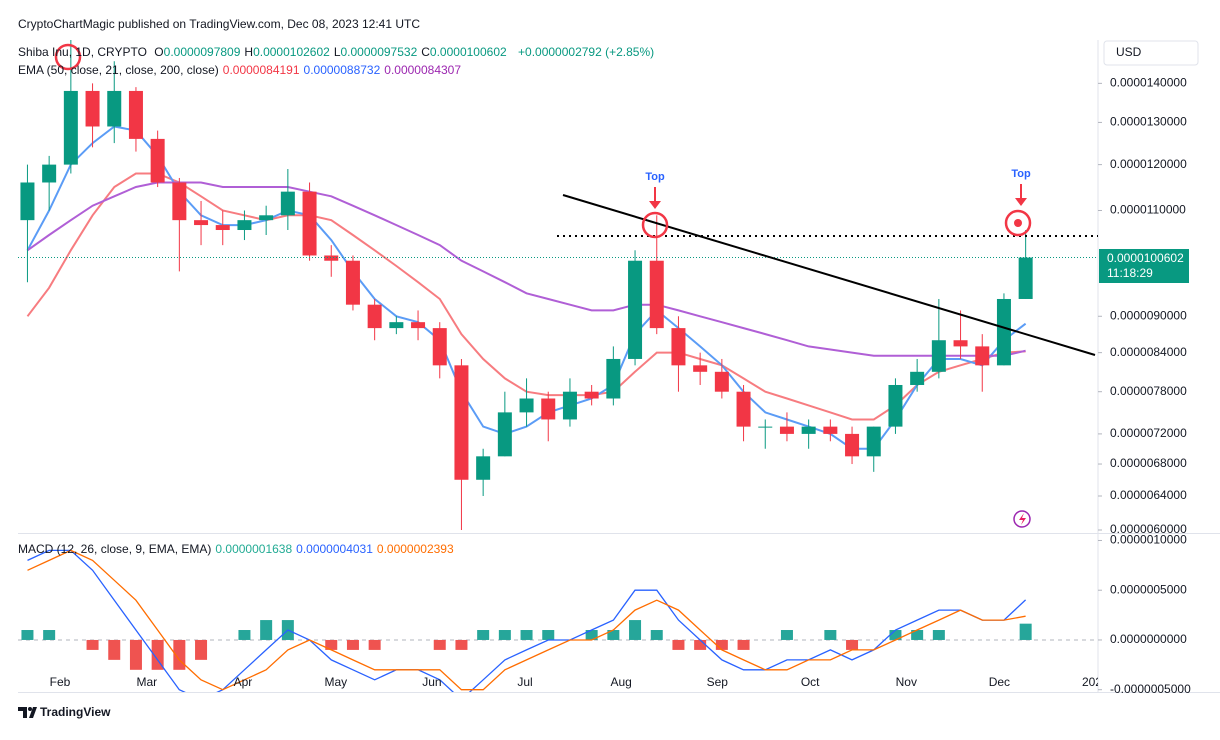 The image size is (1220, 740). What do you see at coordinates (379, 52) in the screenshot?
I see `ohlc-value: 0.0000097532` at bounding box center [379, 52].